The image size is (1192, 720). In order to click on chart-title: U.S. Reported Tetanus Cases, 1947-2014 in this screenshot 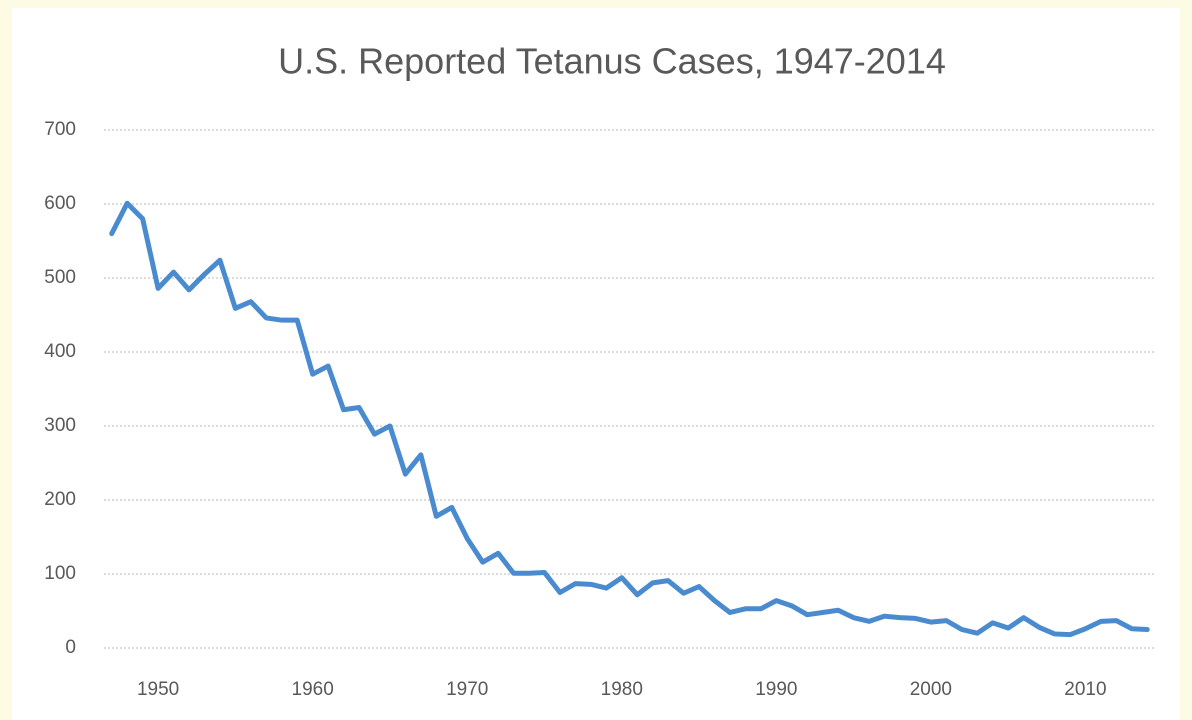, I will do `click(612, 61)`.